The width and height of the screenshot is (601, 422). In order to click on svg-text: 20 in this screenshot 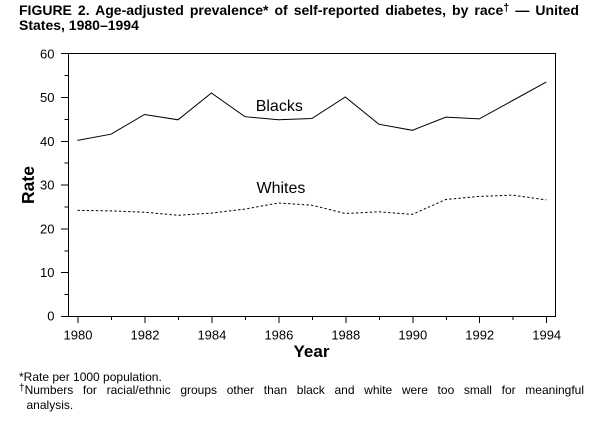, I will do `click(47, 228)`.